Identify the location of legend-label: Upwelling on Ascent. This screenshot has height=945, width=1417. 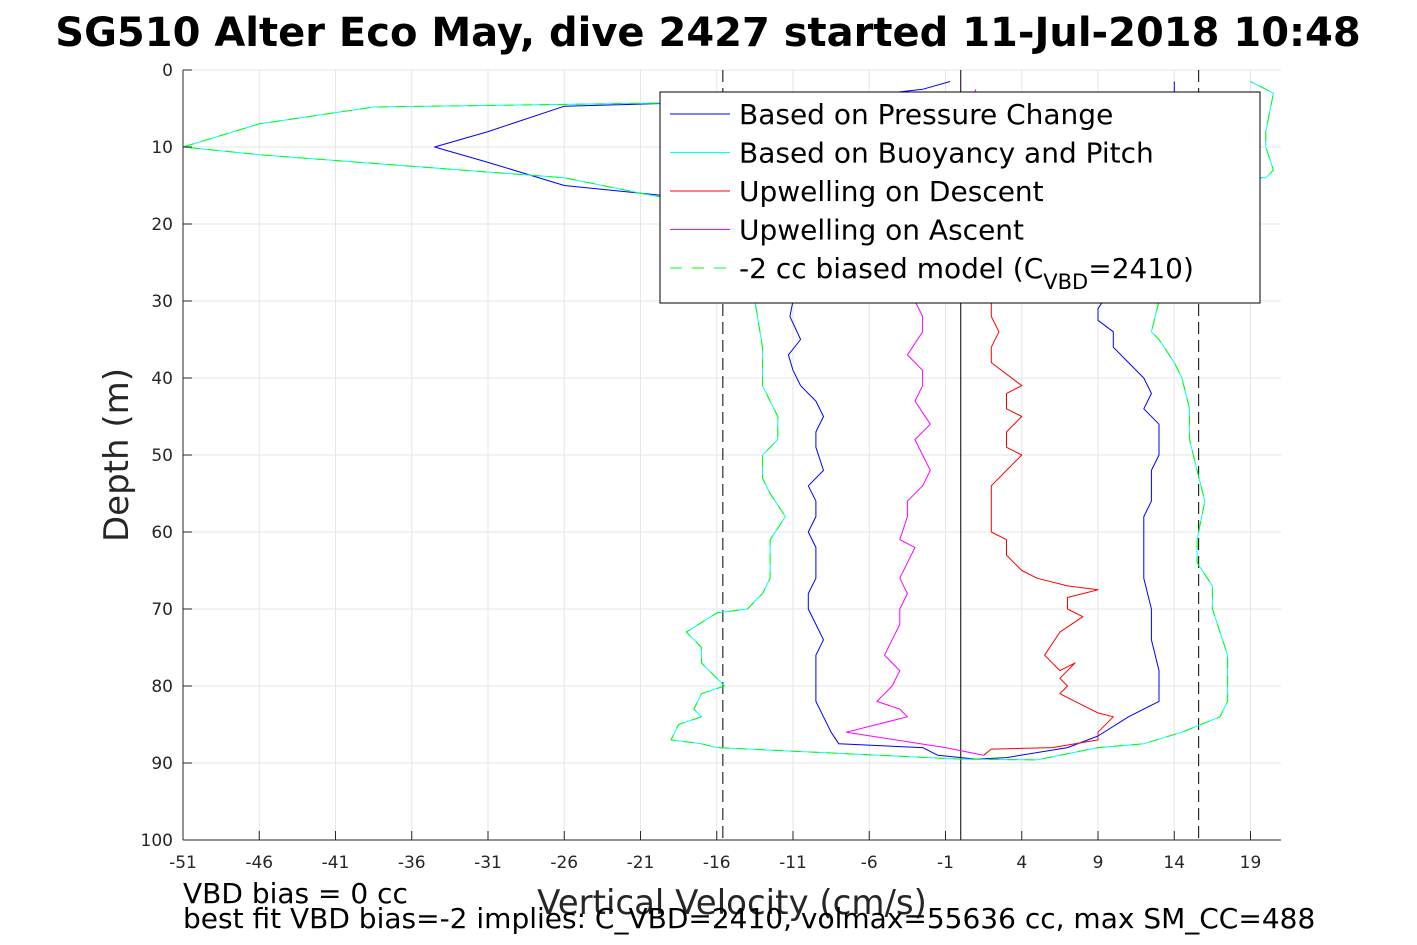
(881, 230).